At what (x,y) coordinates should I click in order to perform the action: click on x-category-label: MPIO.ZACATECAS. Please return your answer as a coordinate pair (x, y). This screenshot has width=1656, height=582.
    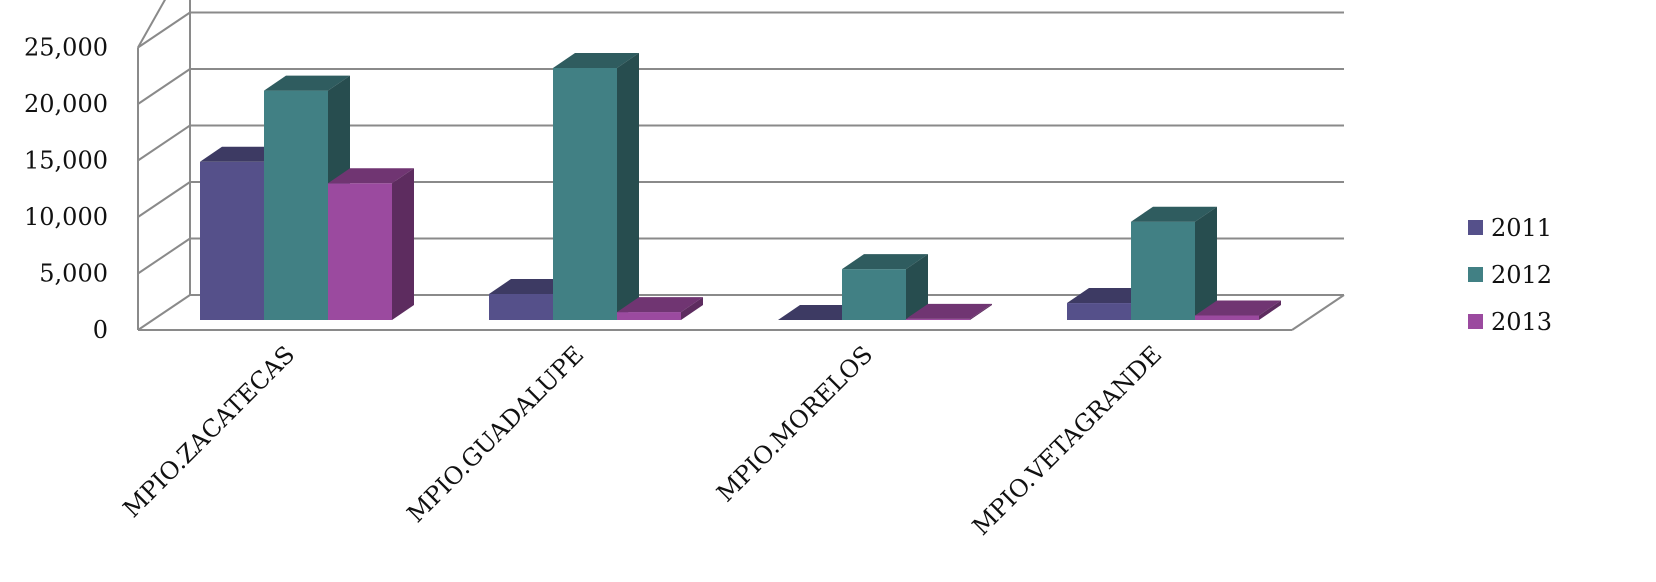
    Looking at the image, I should click on (209, 431).